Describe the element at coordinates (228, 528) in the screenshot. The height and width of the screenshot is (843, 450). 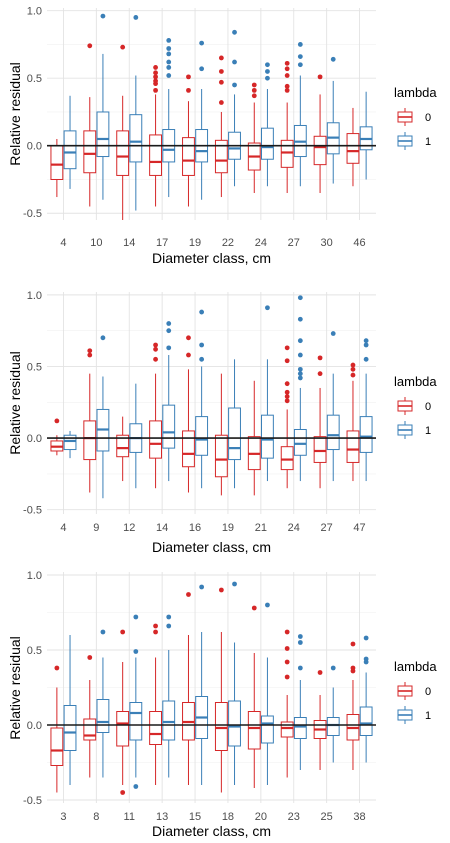
I see `x-tick-label: 19` at that location.